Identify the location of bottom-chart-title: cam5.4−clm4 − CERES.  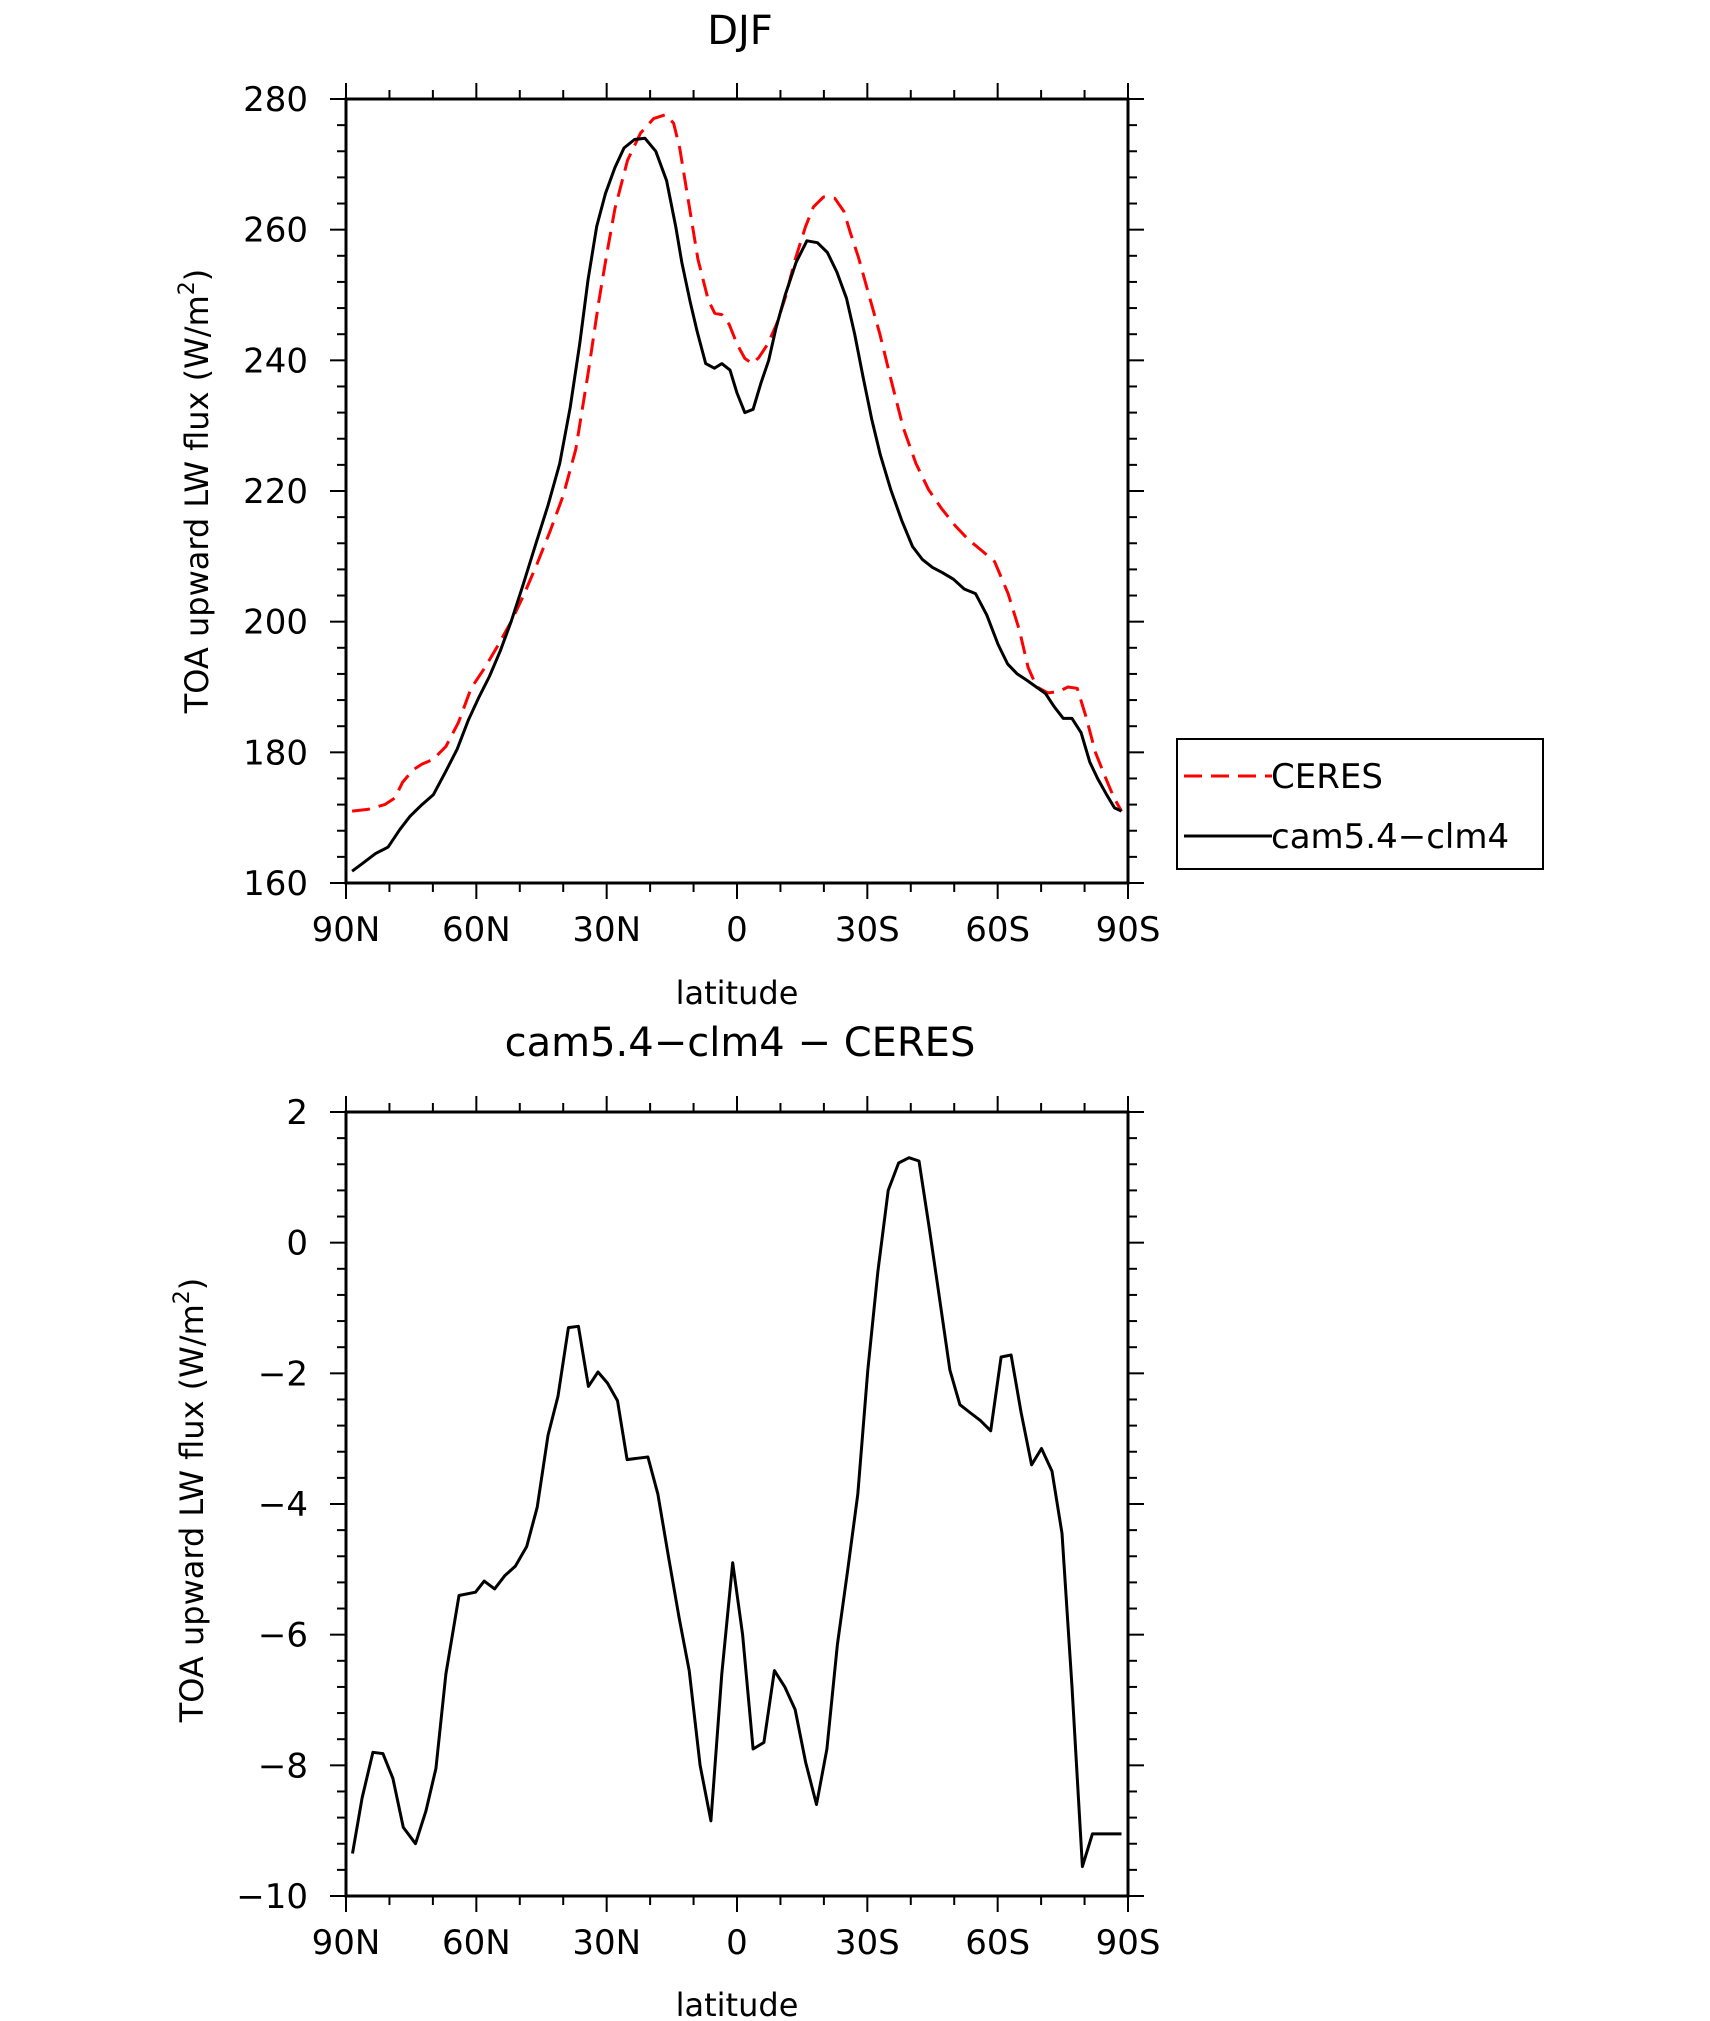
(740, 1043).